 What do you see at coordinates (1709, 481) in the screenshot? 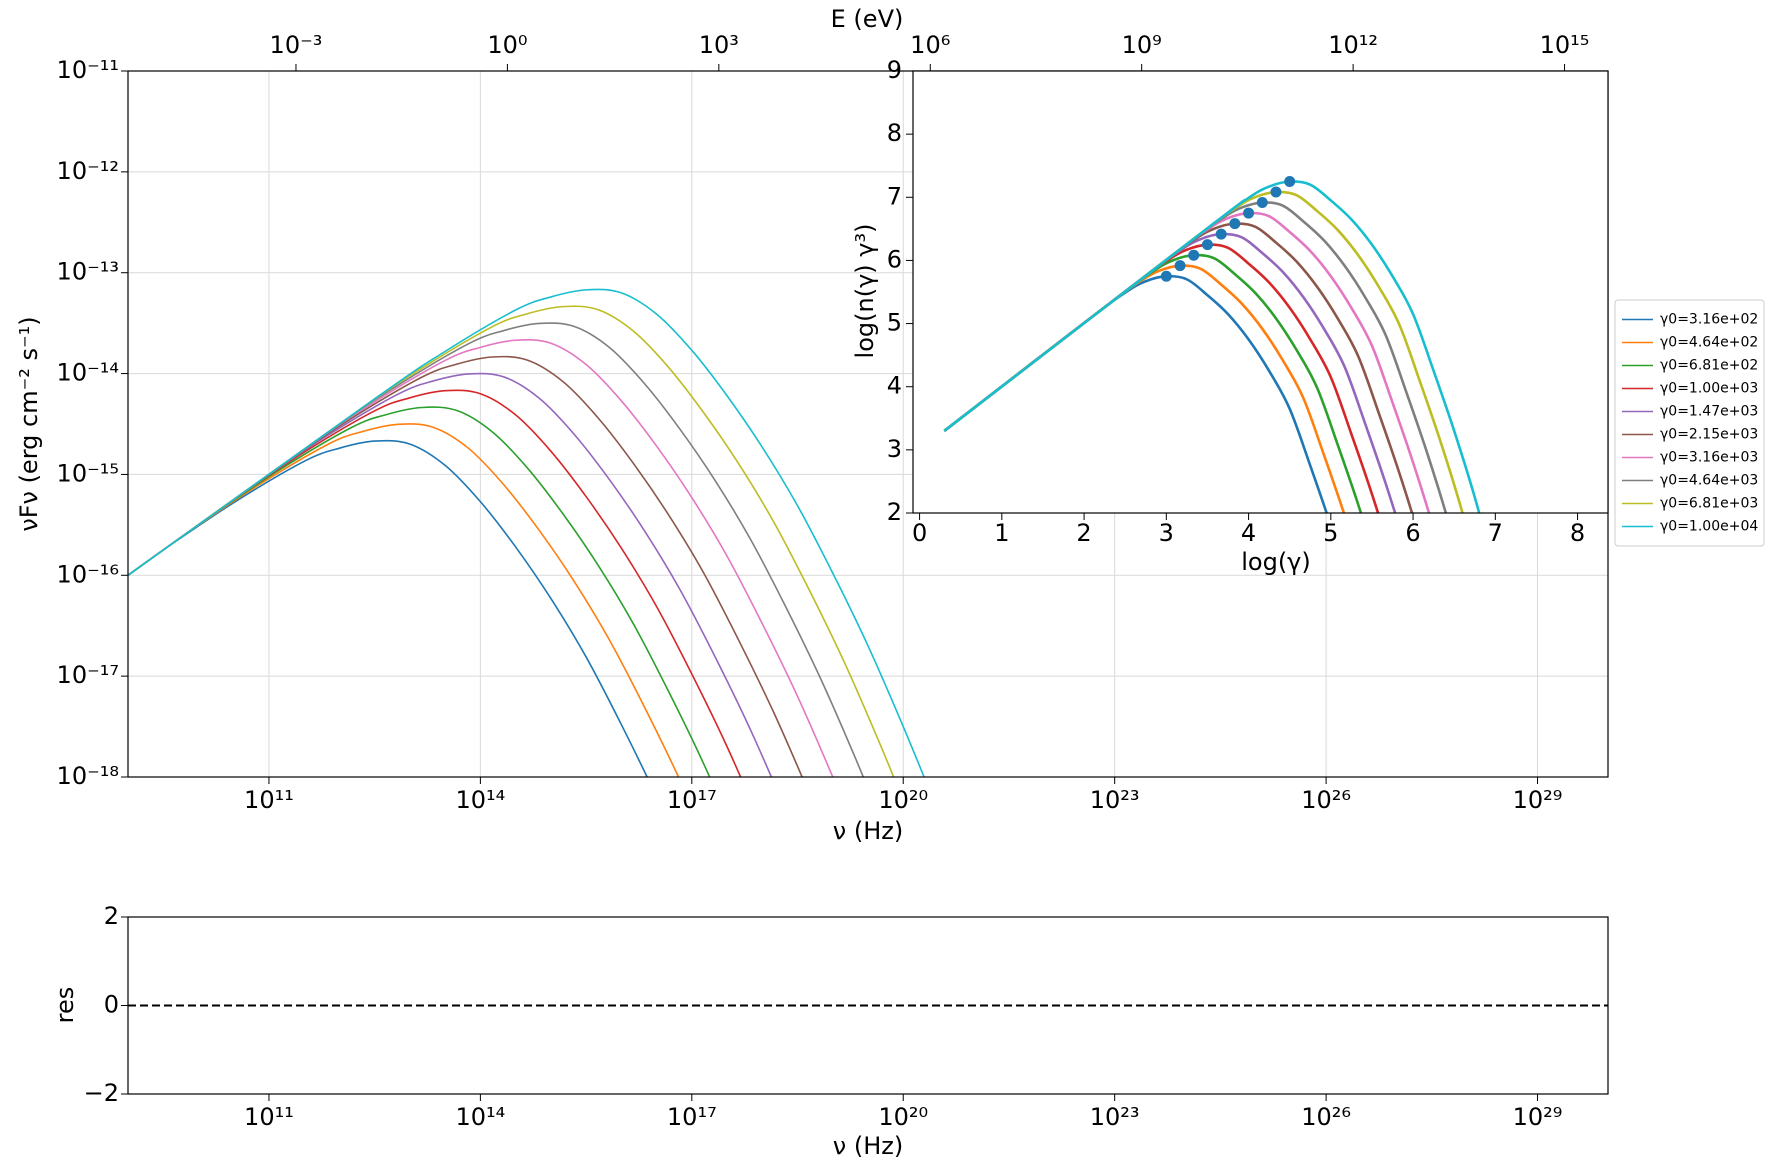
I see `legend-text: γ0=4.64e+03` at bounding box center [1709, 481].